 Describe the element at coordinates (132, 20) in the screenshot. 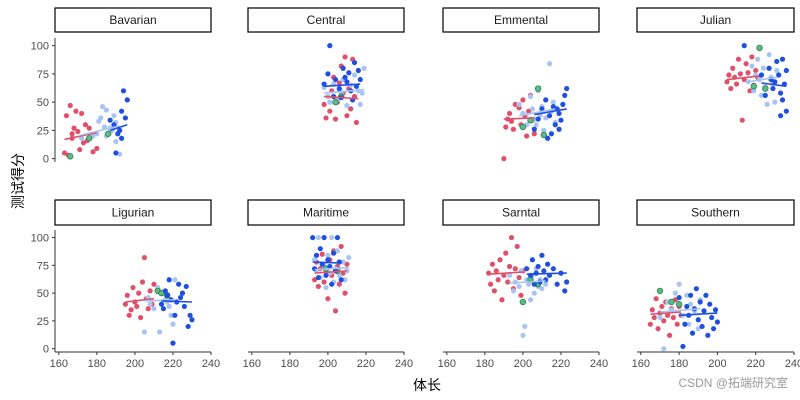

I see `facet-strip-label: Bavarian` at that location.